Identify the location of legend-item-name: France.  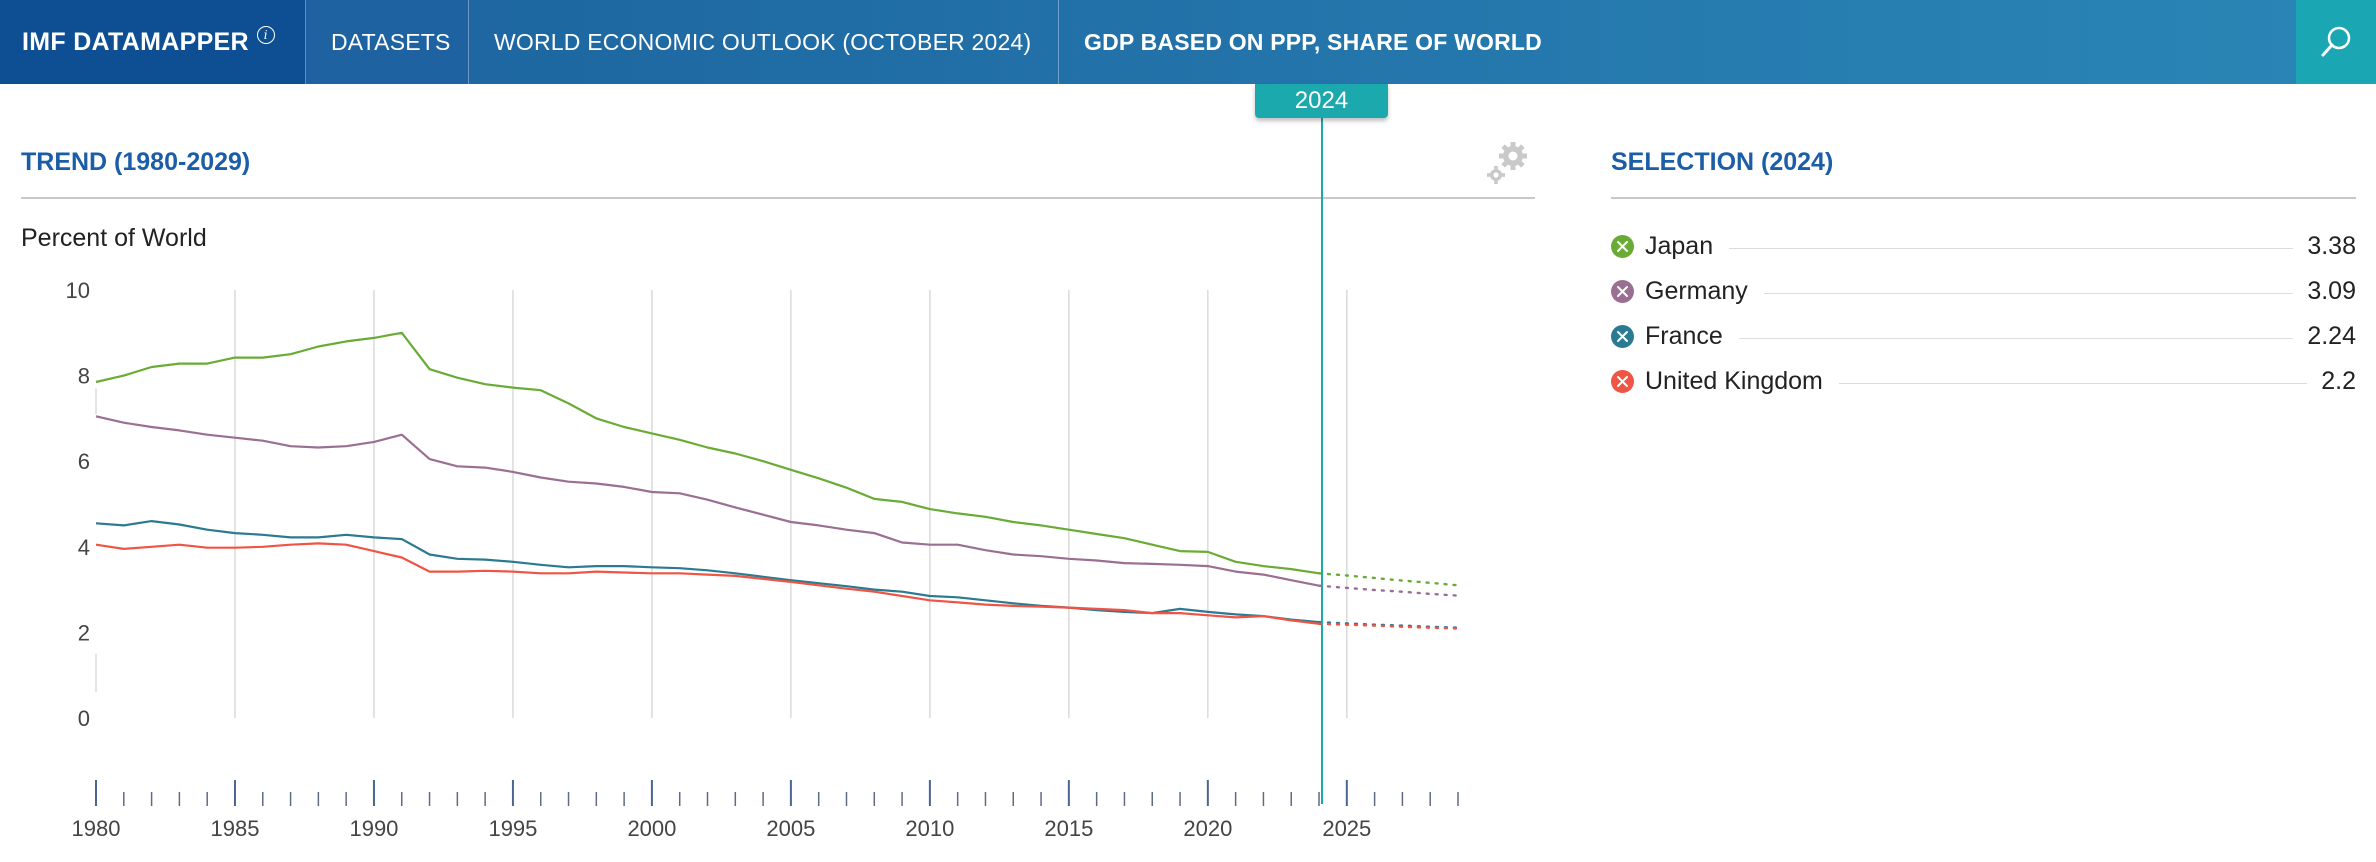
(1684, 336).